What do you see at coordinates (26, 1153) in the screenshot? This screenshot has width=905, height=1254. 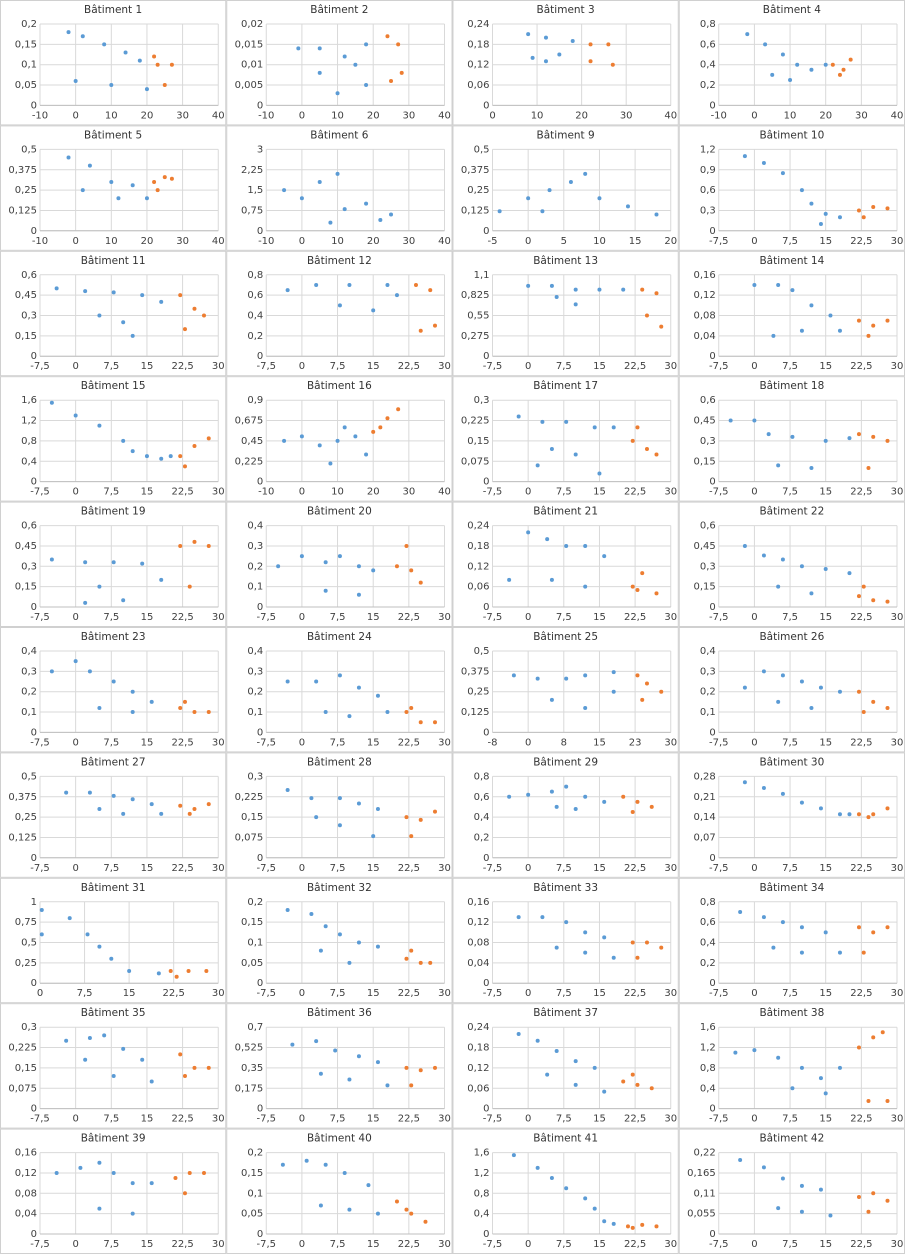 I see `y-tick-label: 0,16` at bounding box center [26, 1153].